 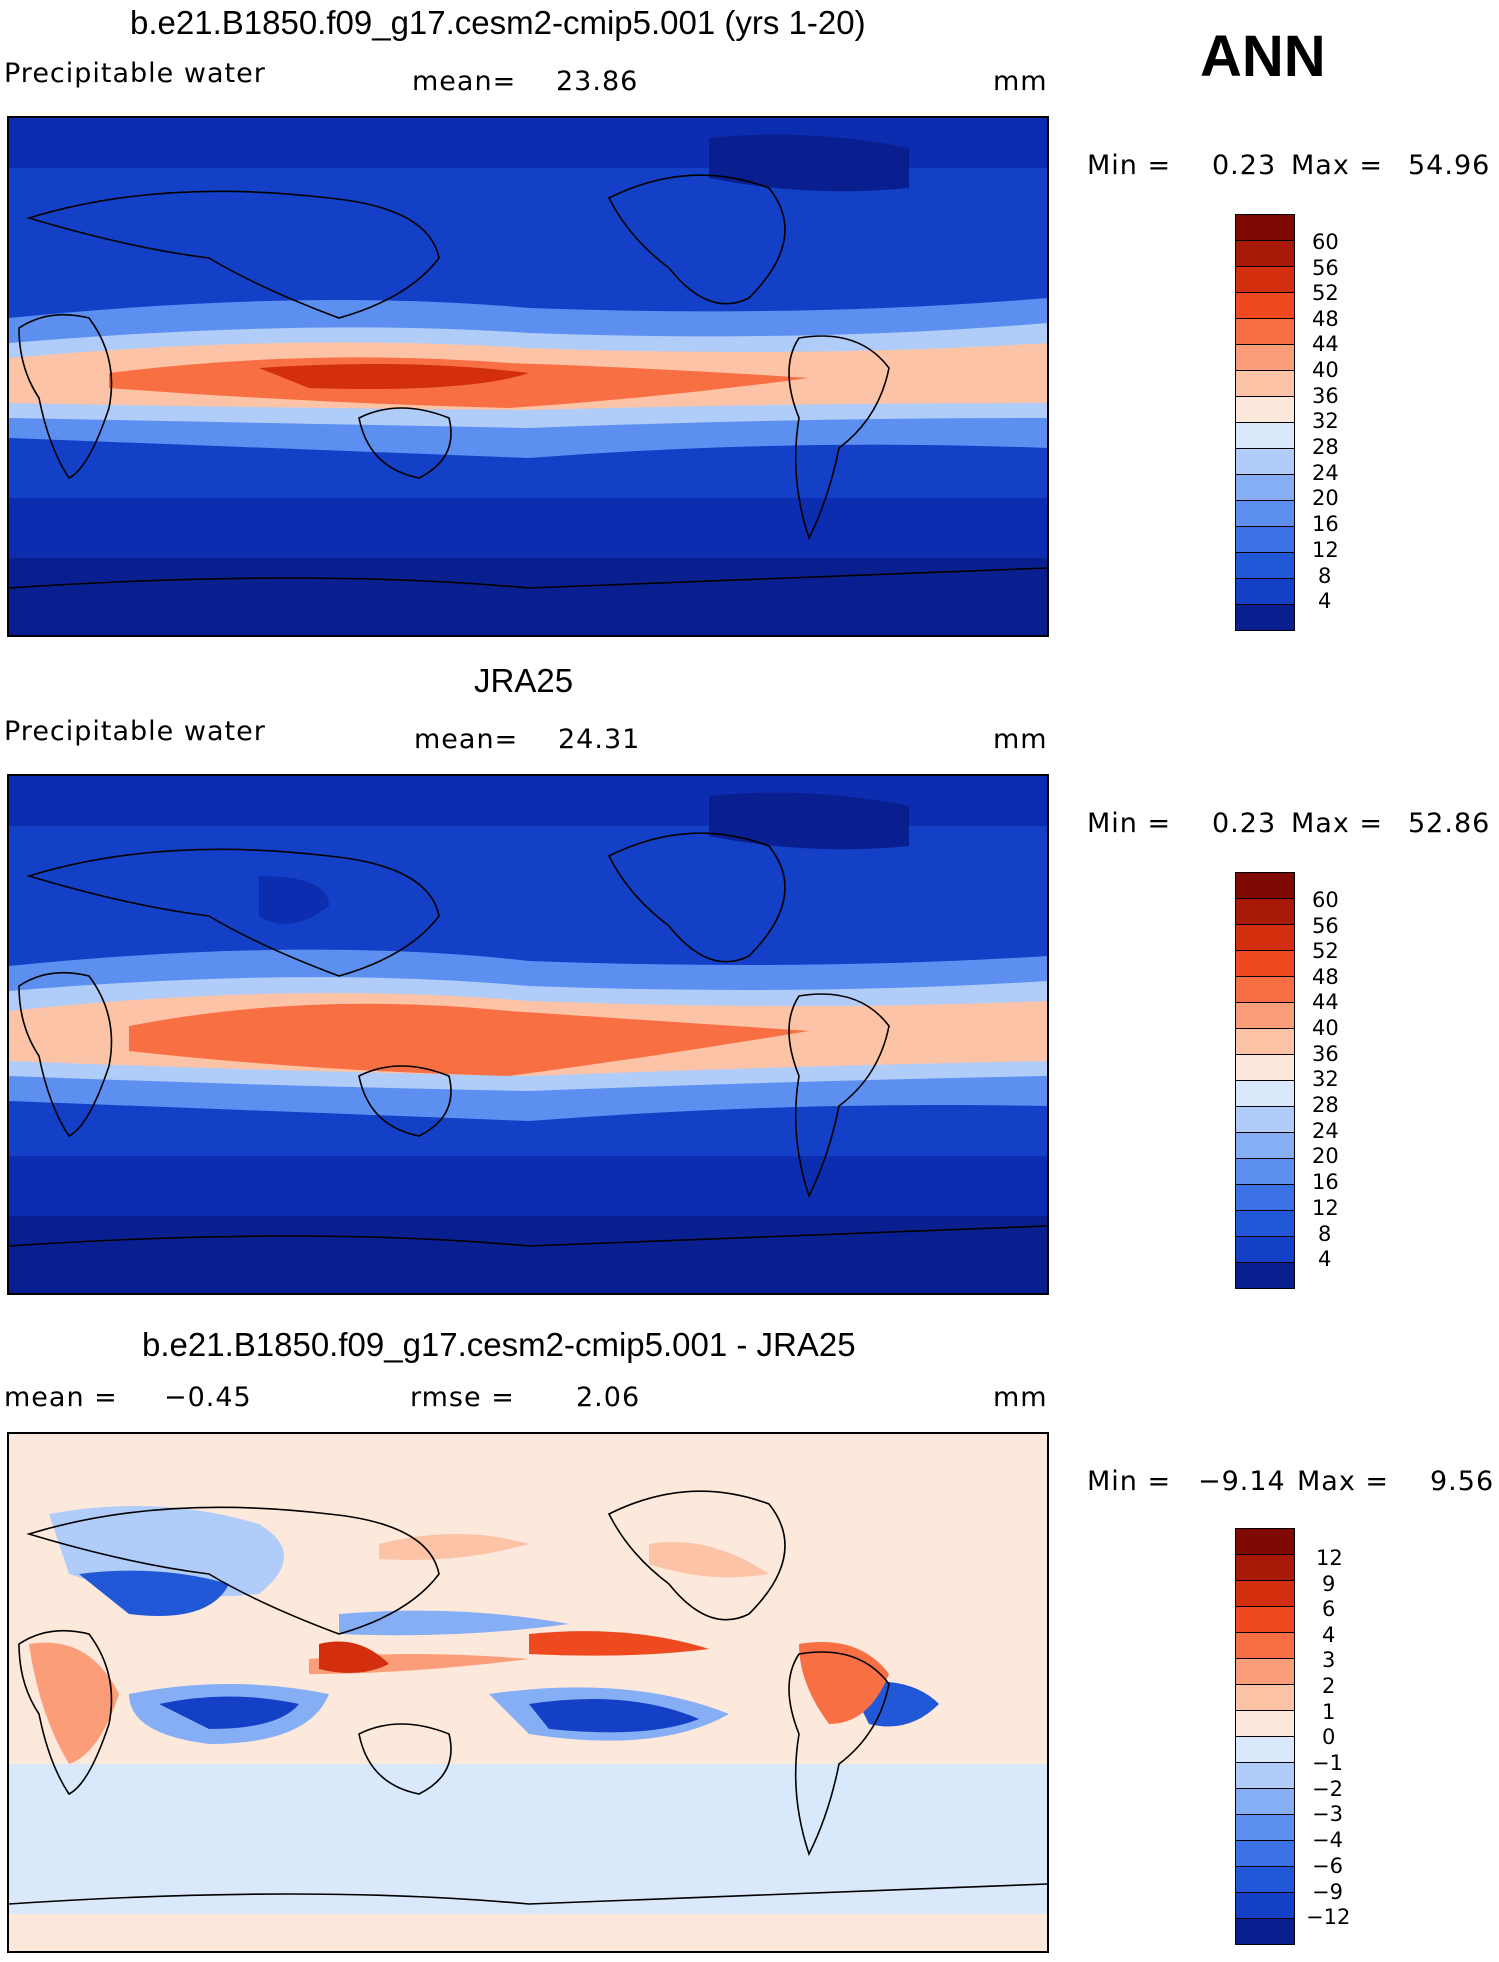 I want to click on panel-model-mean-label: mean=, so click(x=464, y=81).